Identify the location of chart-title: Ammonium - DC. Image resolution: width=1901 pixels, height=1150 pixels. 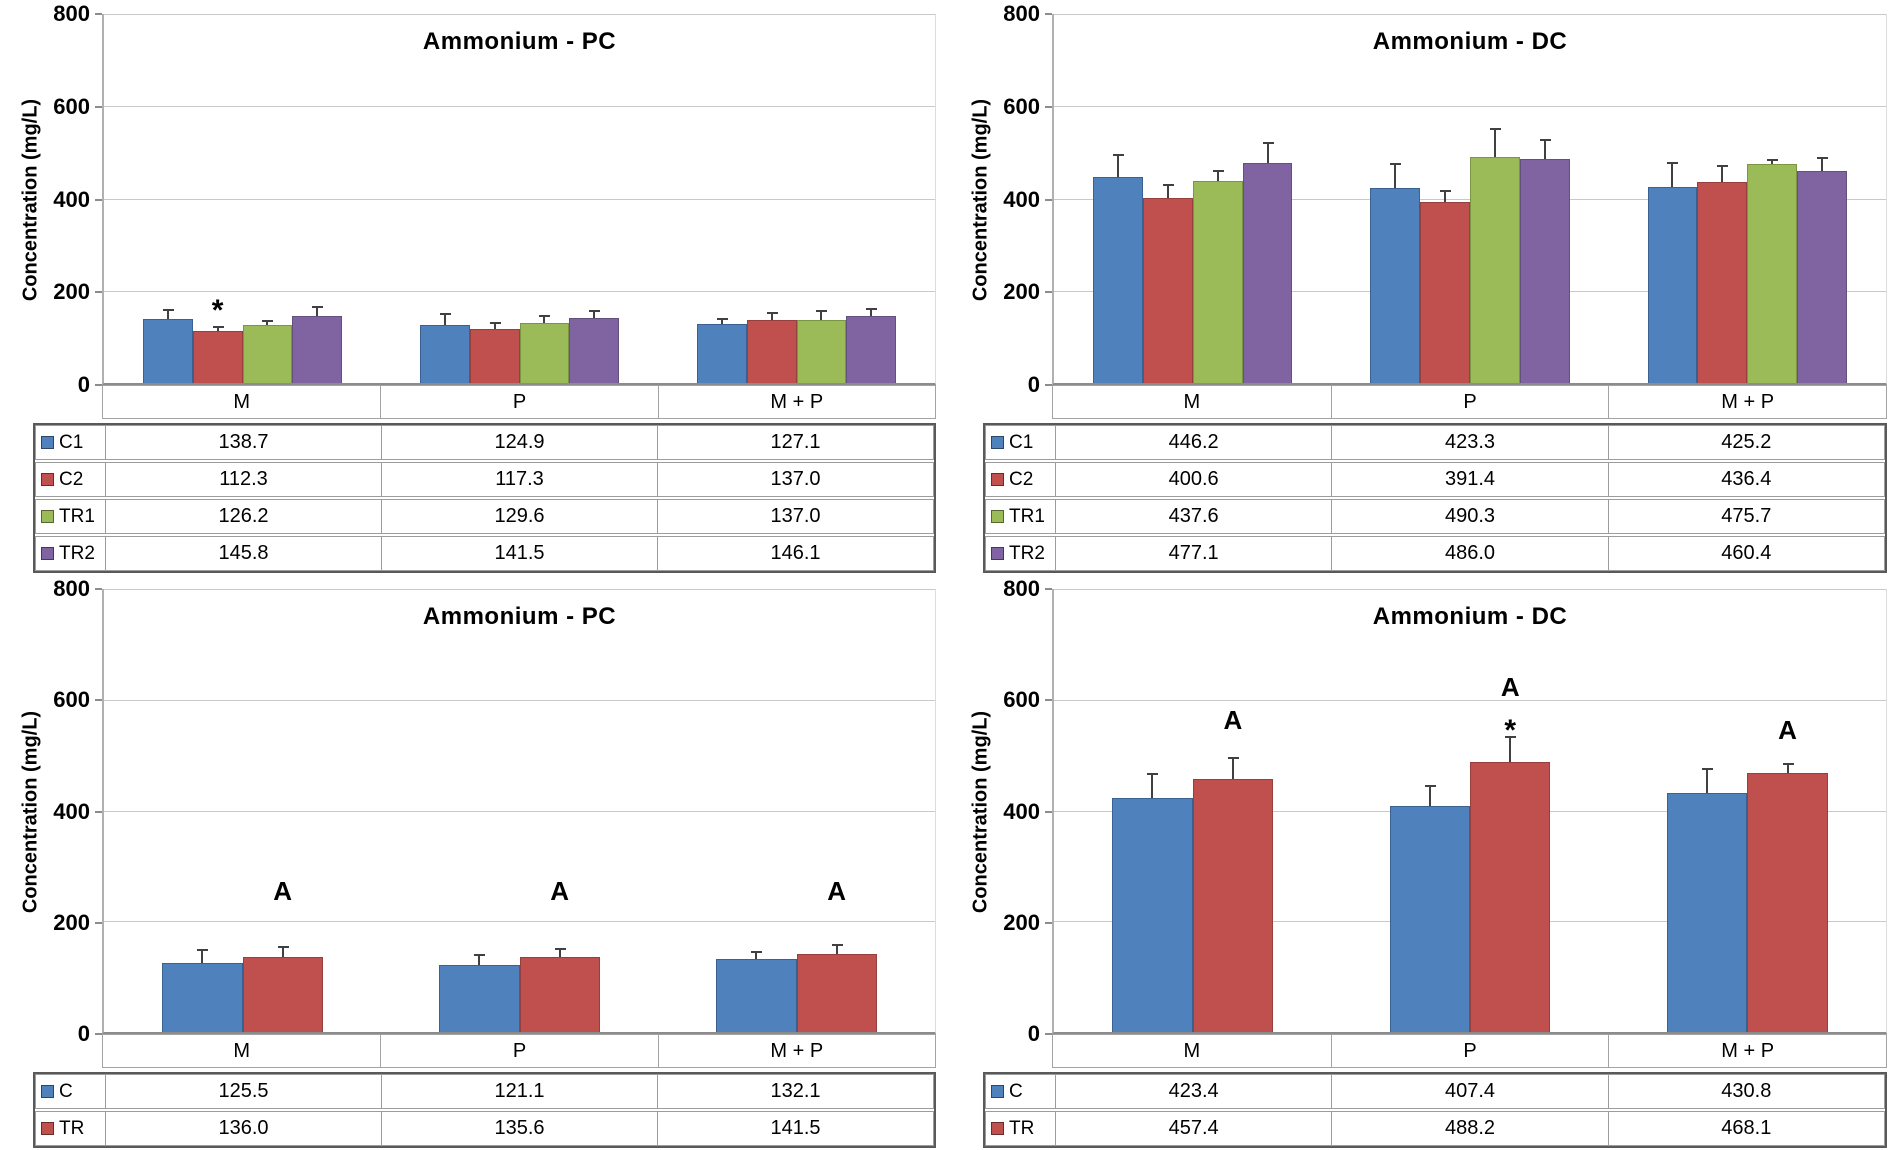
(1470, 616).